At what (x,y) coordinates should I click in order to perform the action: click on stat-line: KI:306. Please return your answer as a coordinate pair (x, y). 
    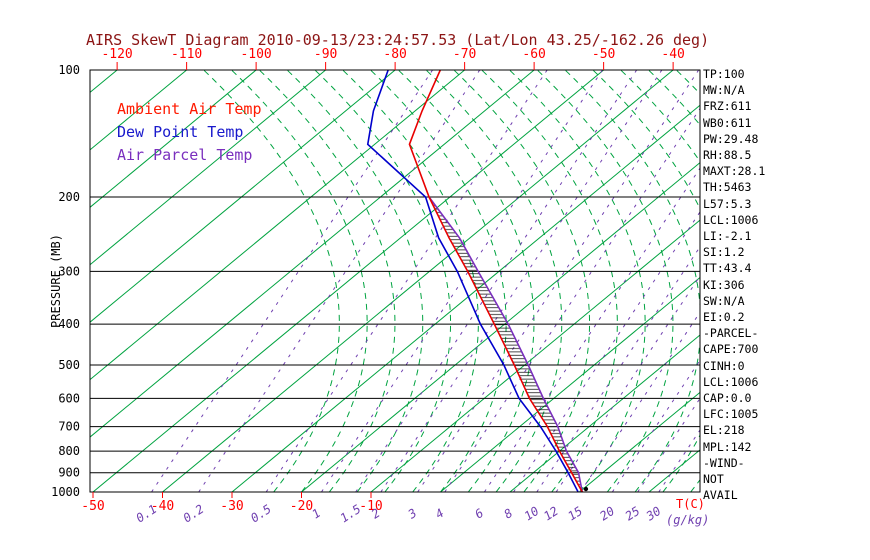
    Looking at the image, I should click on (724, 284).